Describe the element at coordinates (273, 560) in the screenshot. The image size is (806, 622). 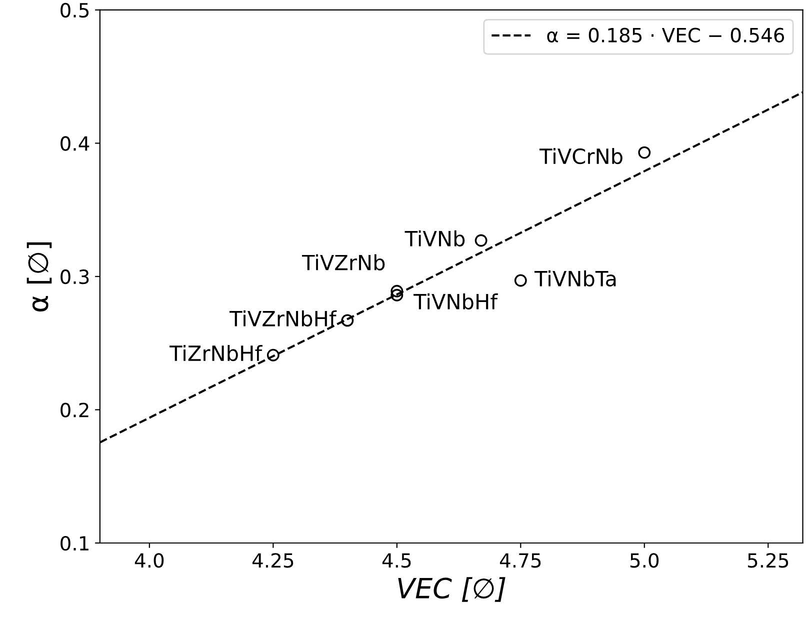
I see `x-tick-label: 4.25` at that location.